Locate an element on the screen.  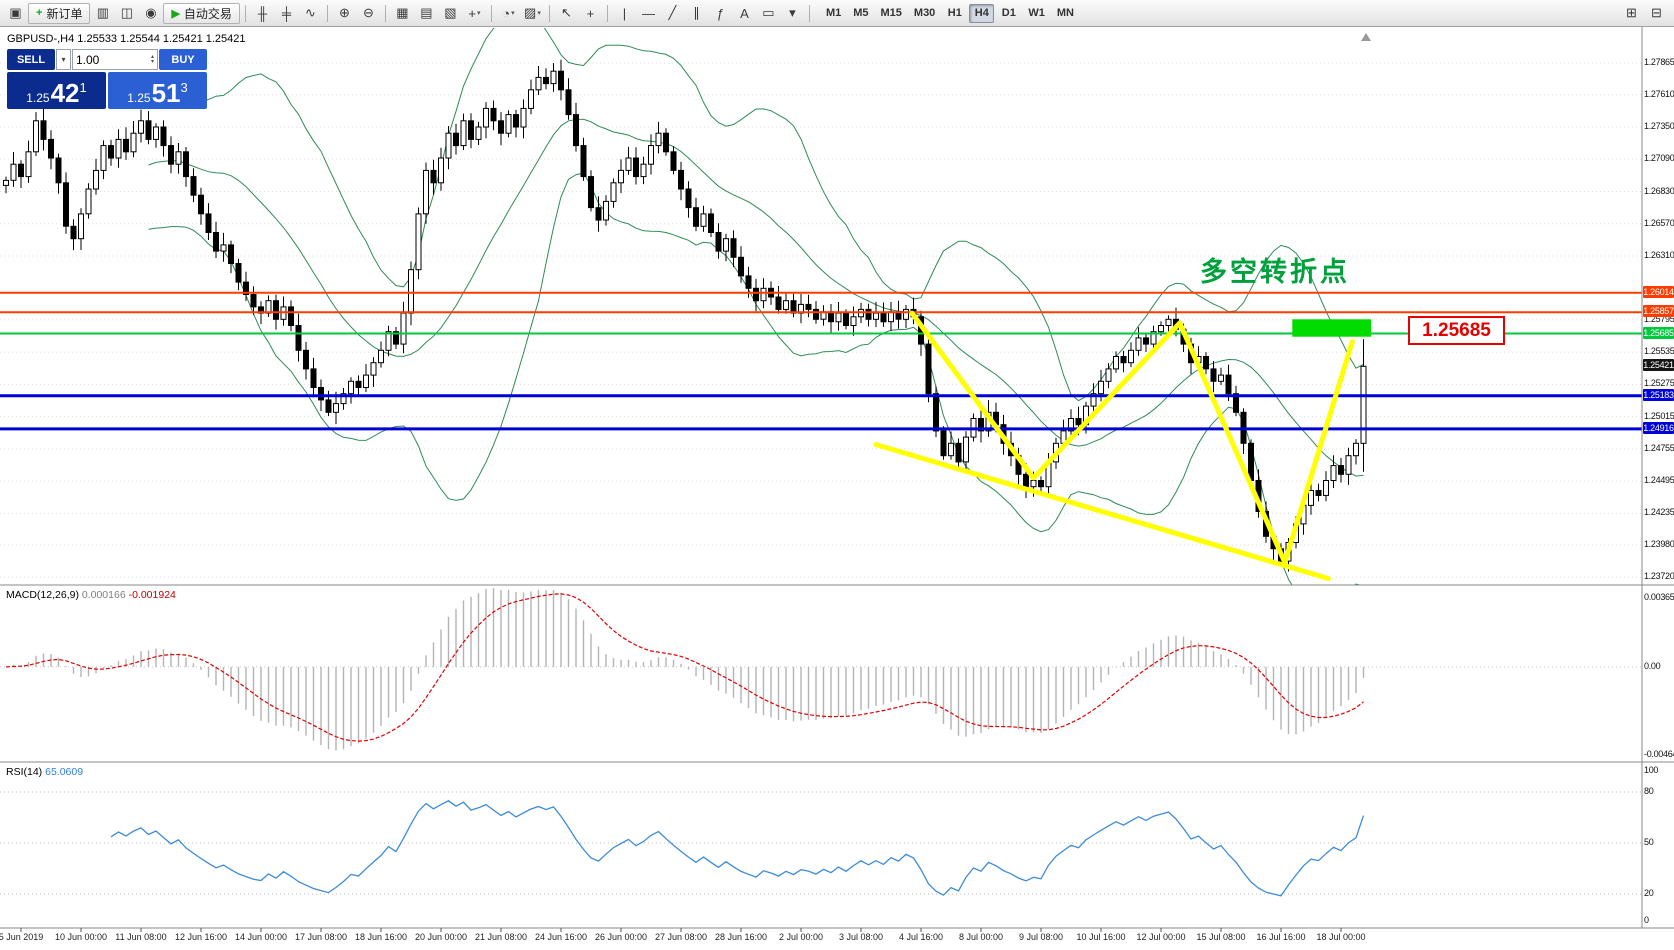
autotrading-button-label: 自动交易 is located at coordinates (207, 13).